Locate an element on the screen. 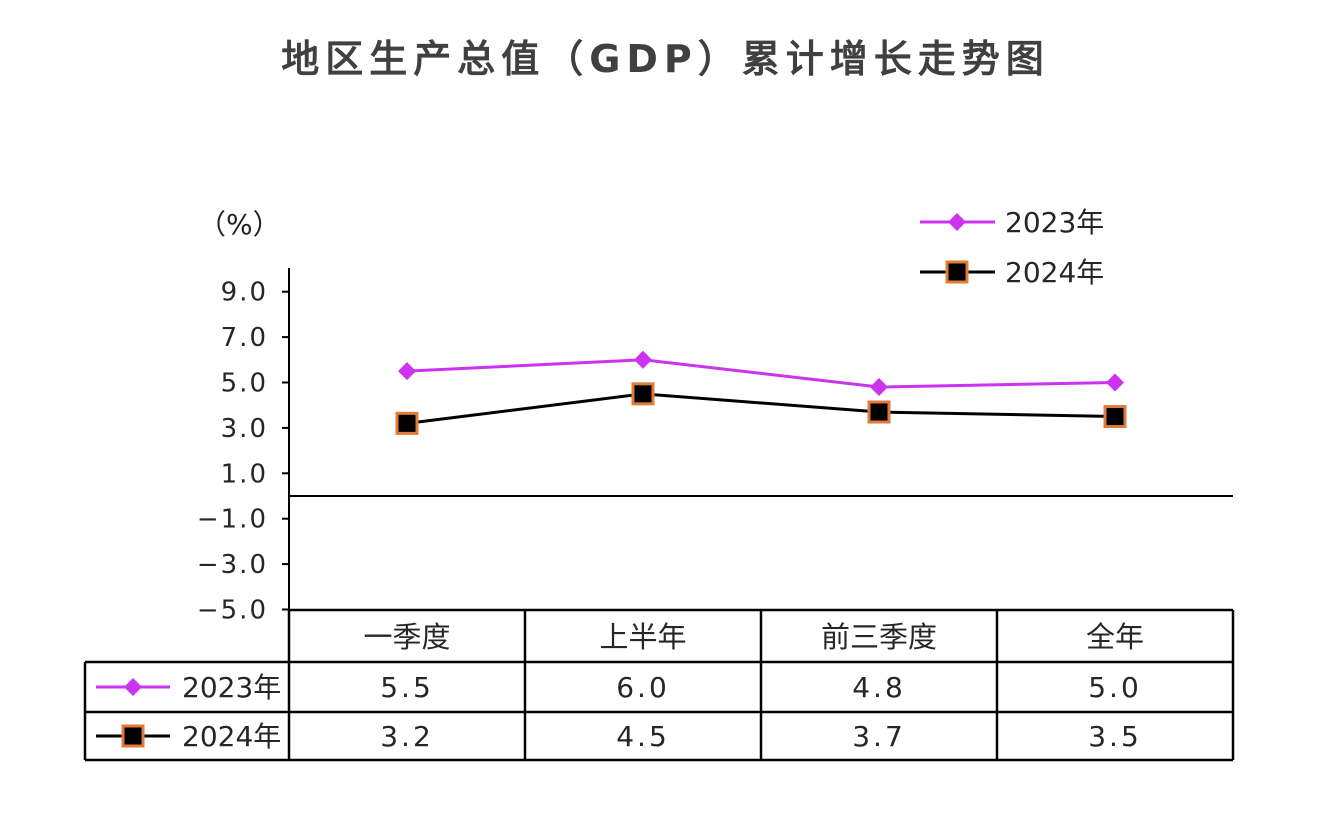 The image size is (1331, 836). chart-title: 地区生产总值（GDP）累计增长走势图 is located at coordinates (665, 59).